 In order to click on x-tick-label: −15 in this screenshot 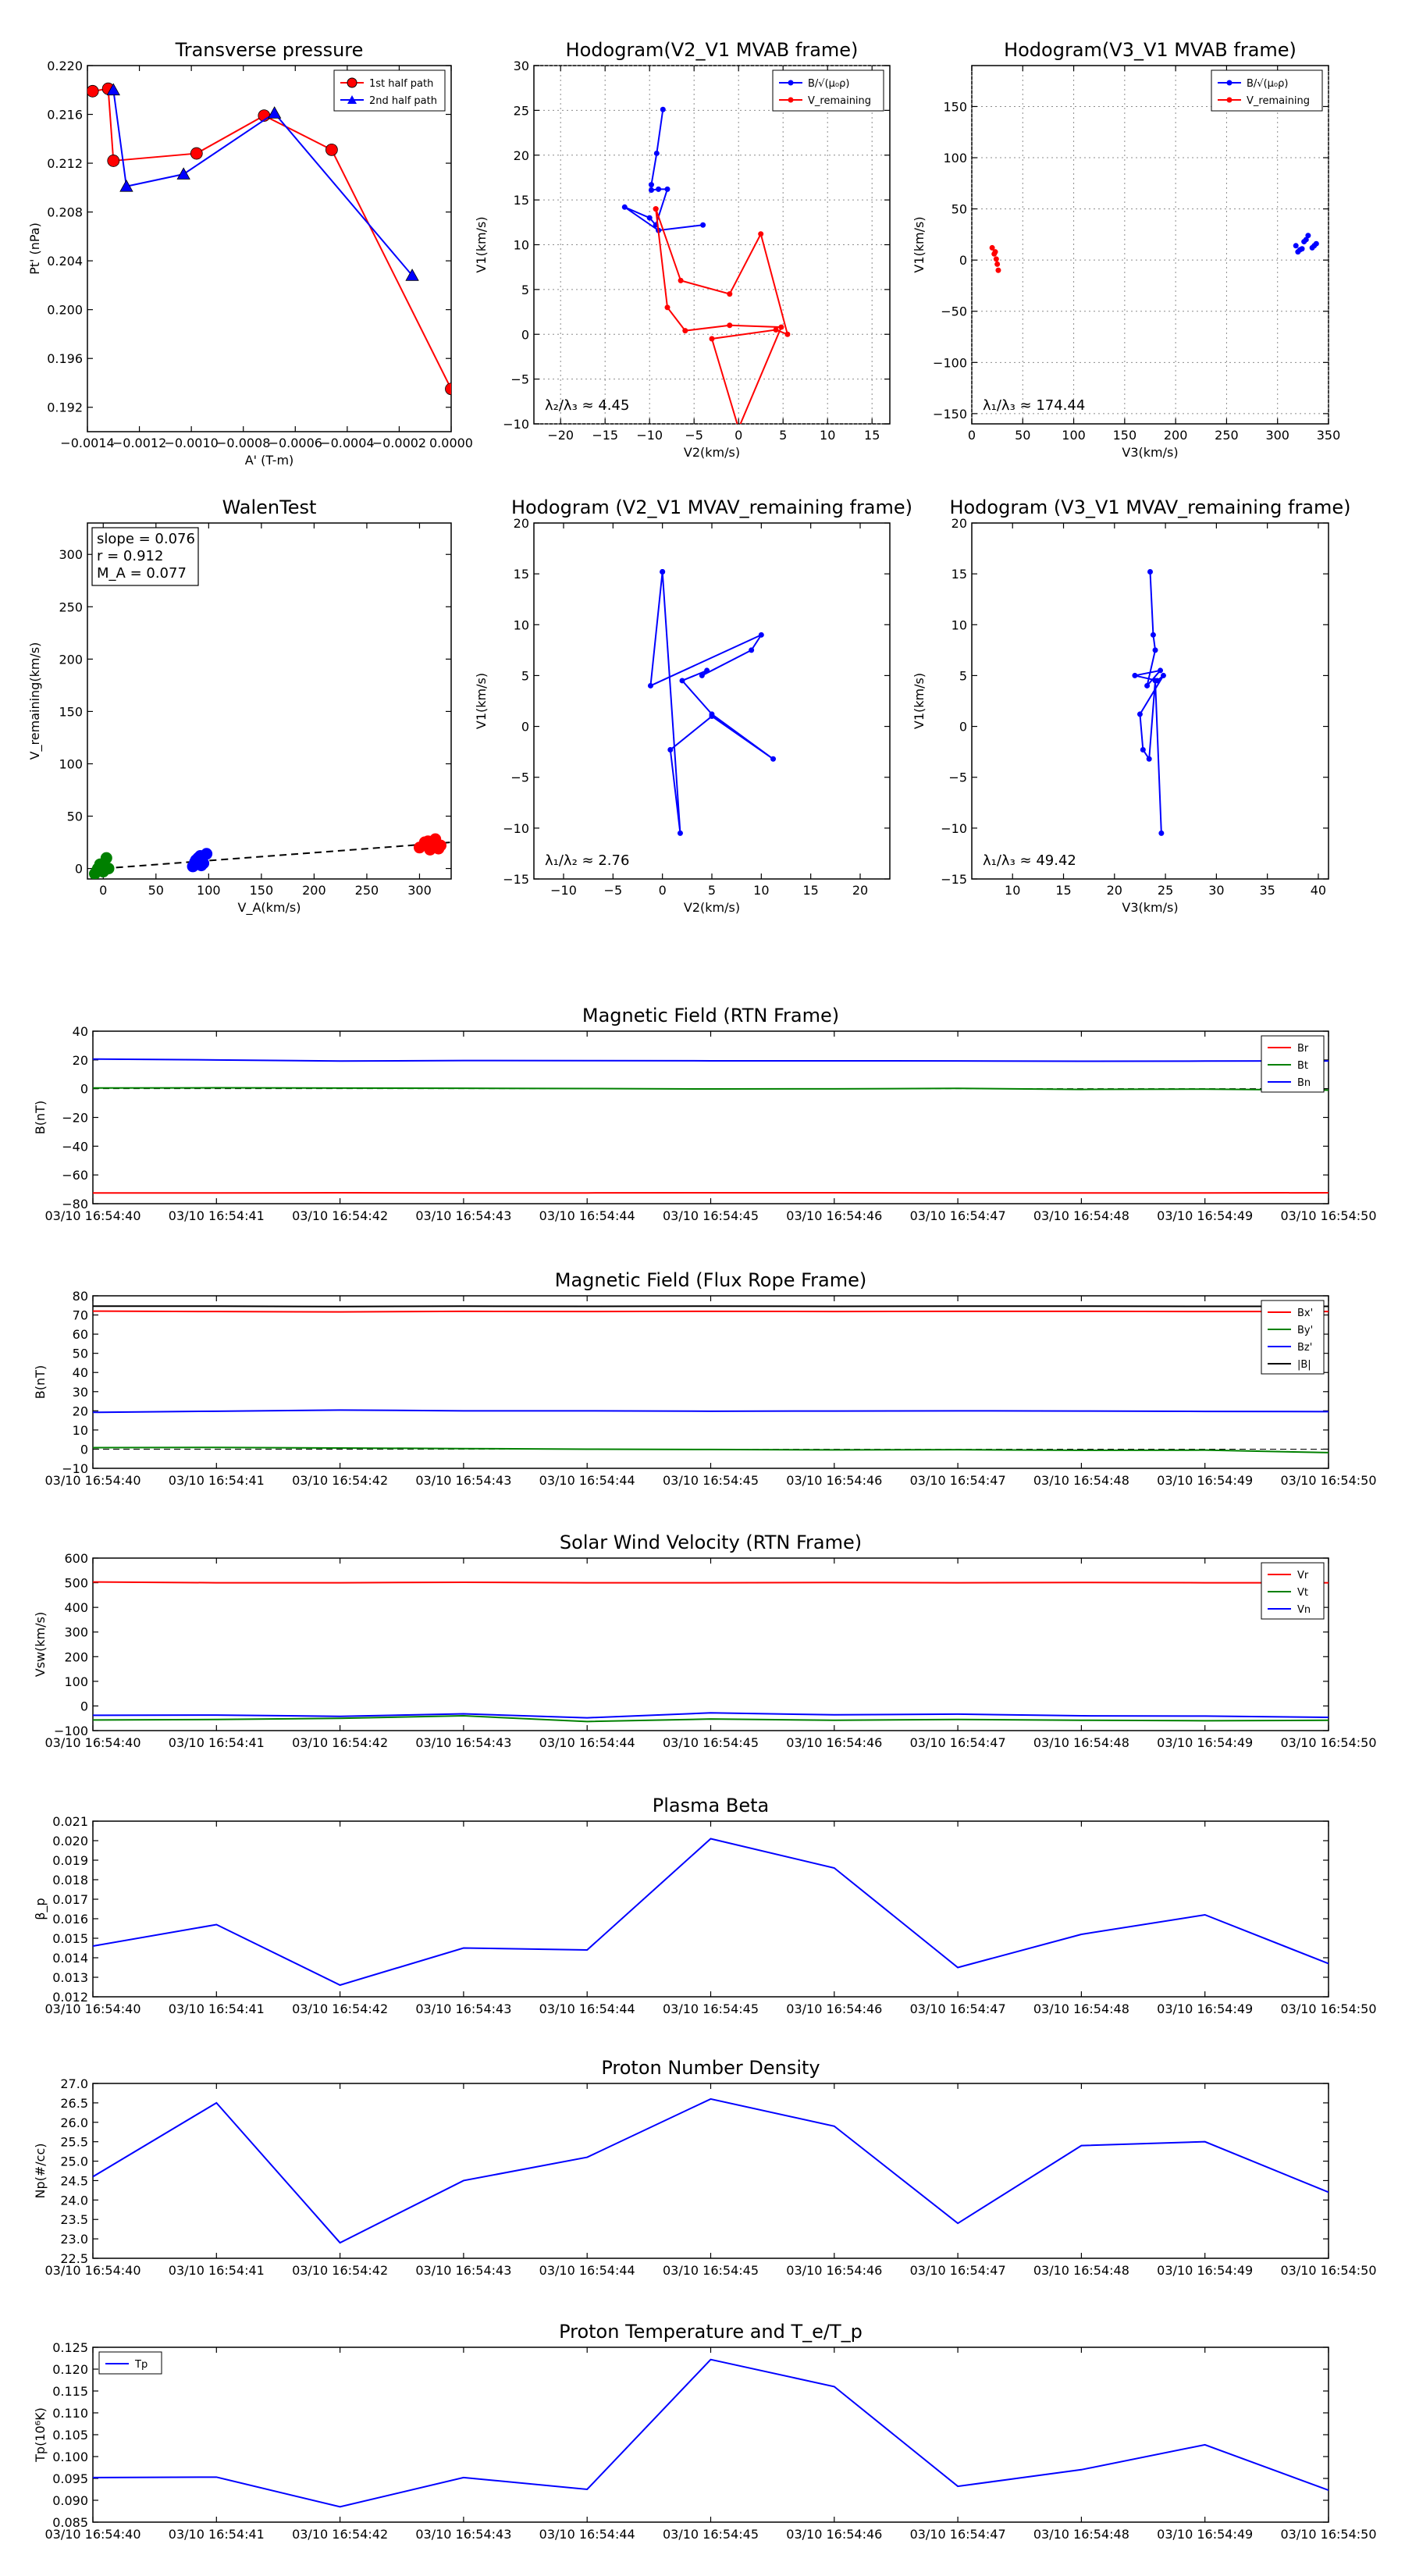, I will do `click(605, 435)`.